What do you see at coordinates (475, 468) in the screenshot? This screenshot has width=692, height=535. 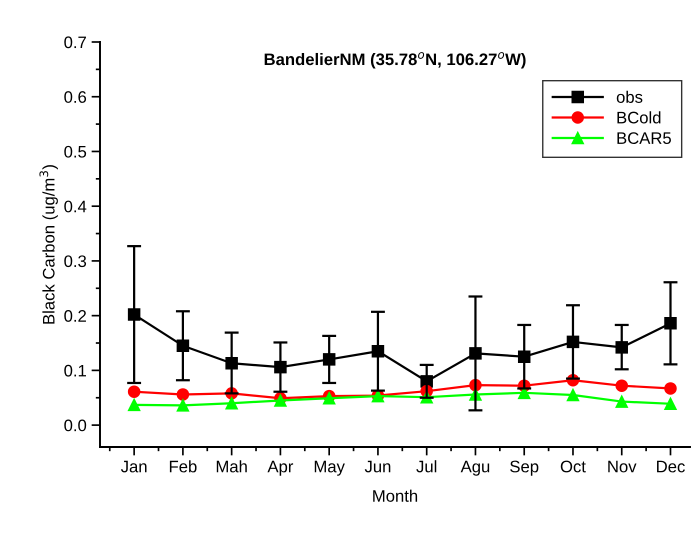 I see `x-tick-label: Agu` at bounding box center [475, 468].